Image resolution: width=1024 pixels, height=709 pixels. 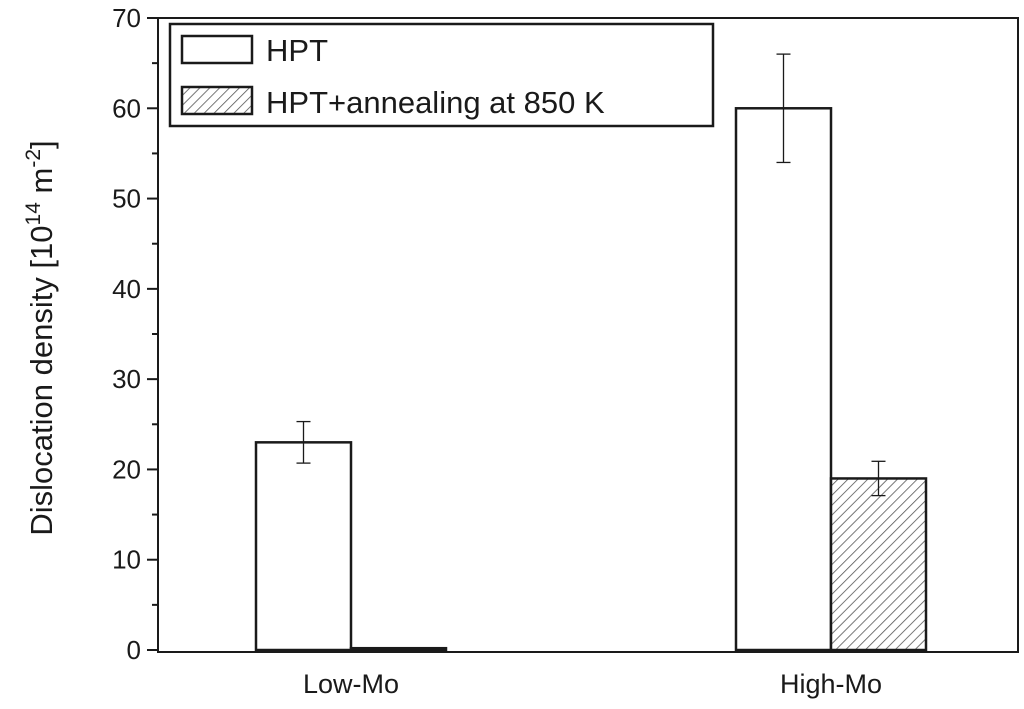 What do you see at coordinates (126, 560) in the screenshot?
I see `y-tick-label: 10` at bounding box center [126, 560].